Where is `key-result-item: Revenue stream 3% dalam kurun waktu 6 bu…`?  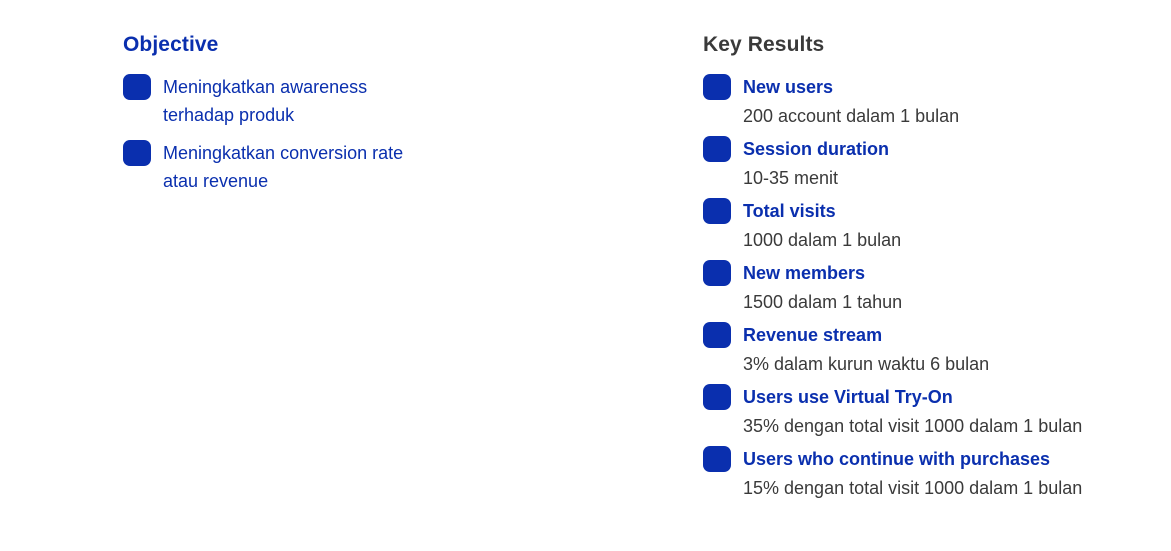
key-result-item: Revenue stream 3% dalam kurun waktu 6 bu… is located at coordinates (923, 352).